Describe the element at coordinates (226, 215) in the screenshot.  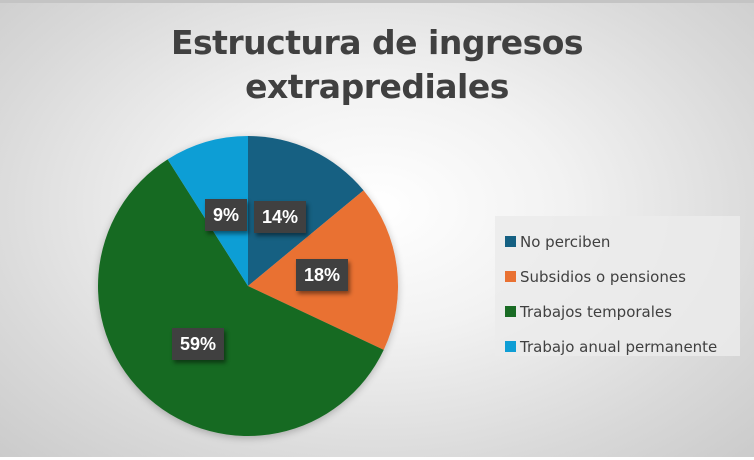
I see `data-label-permanente: 9%` at that location.